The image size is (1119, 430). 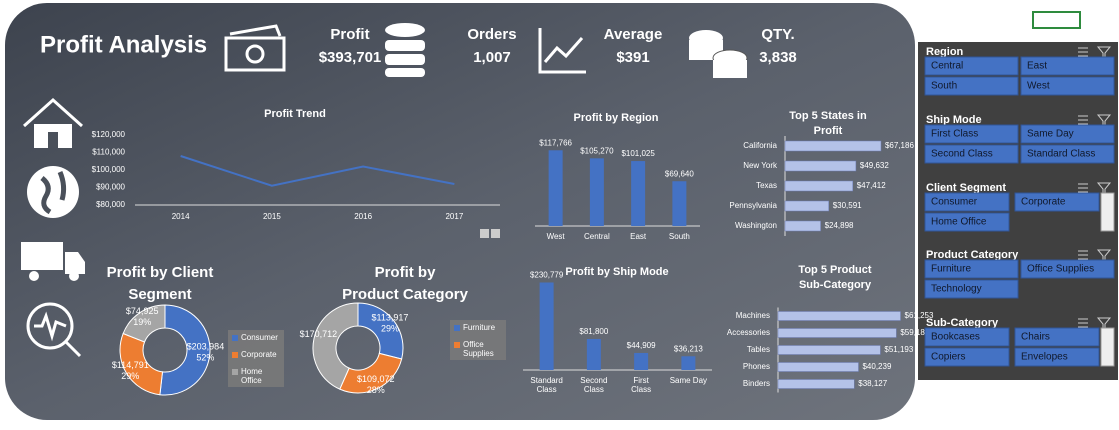 I want to click on slicer-title: Sub-Category, so click(x=962, y=323).